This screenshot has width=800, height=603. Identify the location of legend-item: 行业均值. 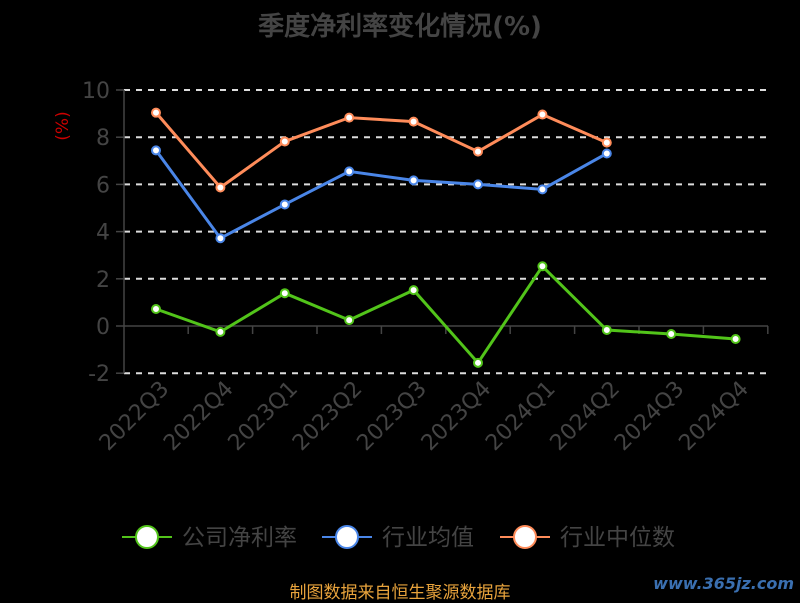
(398, 538).